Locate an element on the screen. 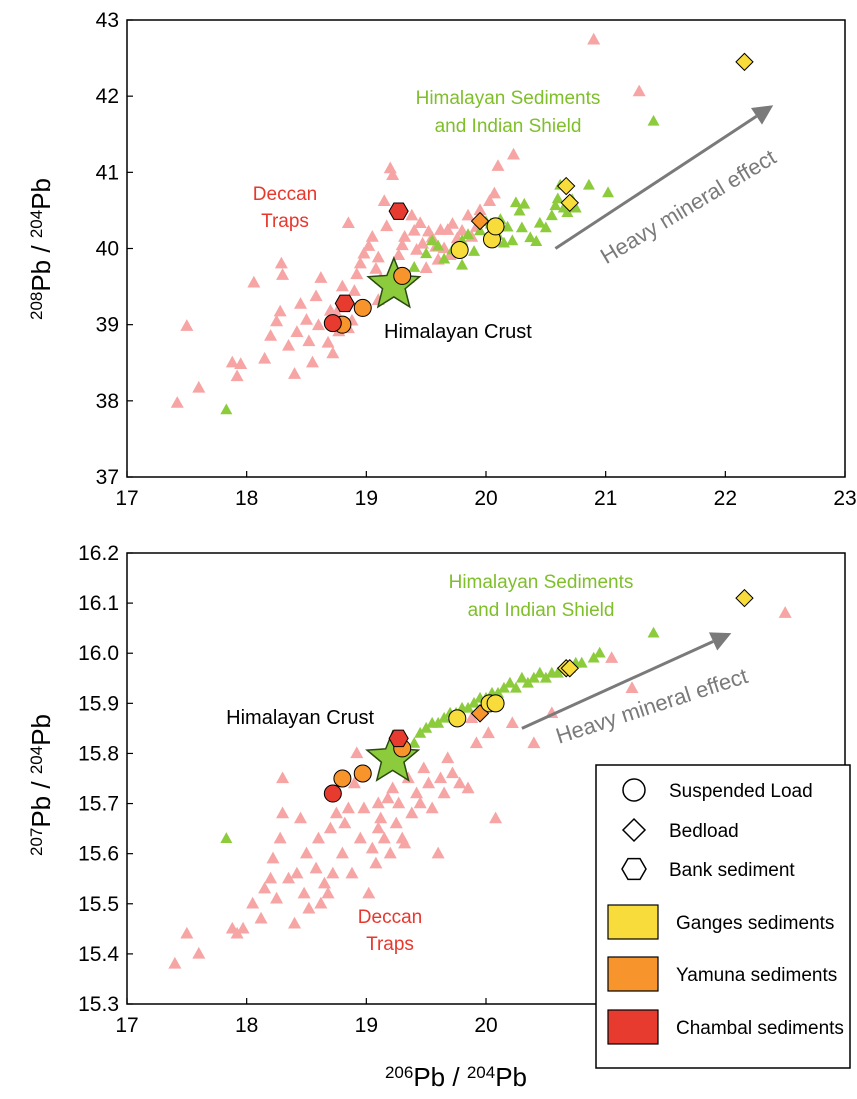 This screenshot has height=1099, width=857. heavy-mineral-arrow-head is located at coordinates (762, 115).